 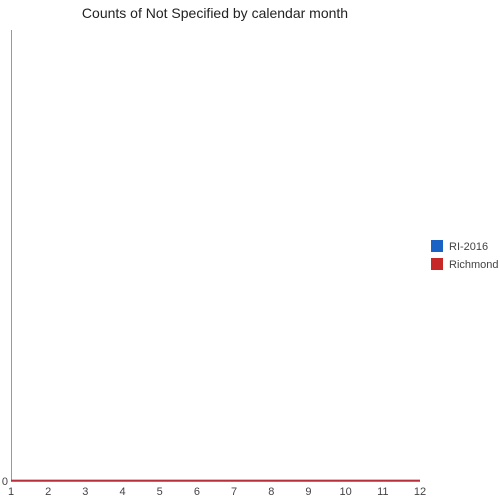 I want to click on legend-item-ri-2016: RI-2016, so click(x=459, y=246).